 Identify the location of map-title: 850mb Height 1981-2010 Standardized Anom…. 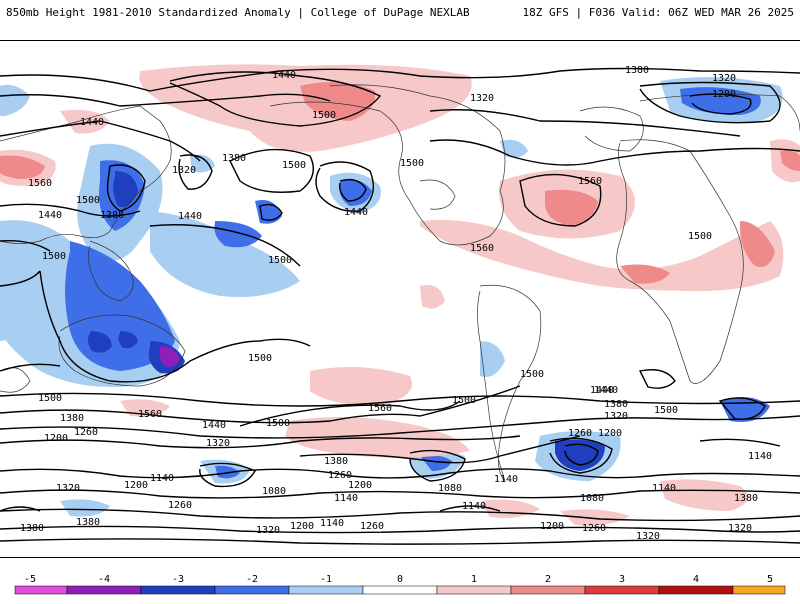
(238, 12).